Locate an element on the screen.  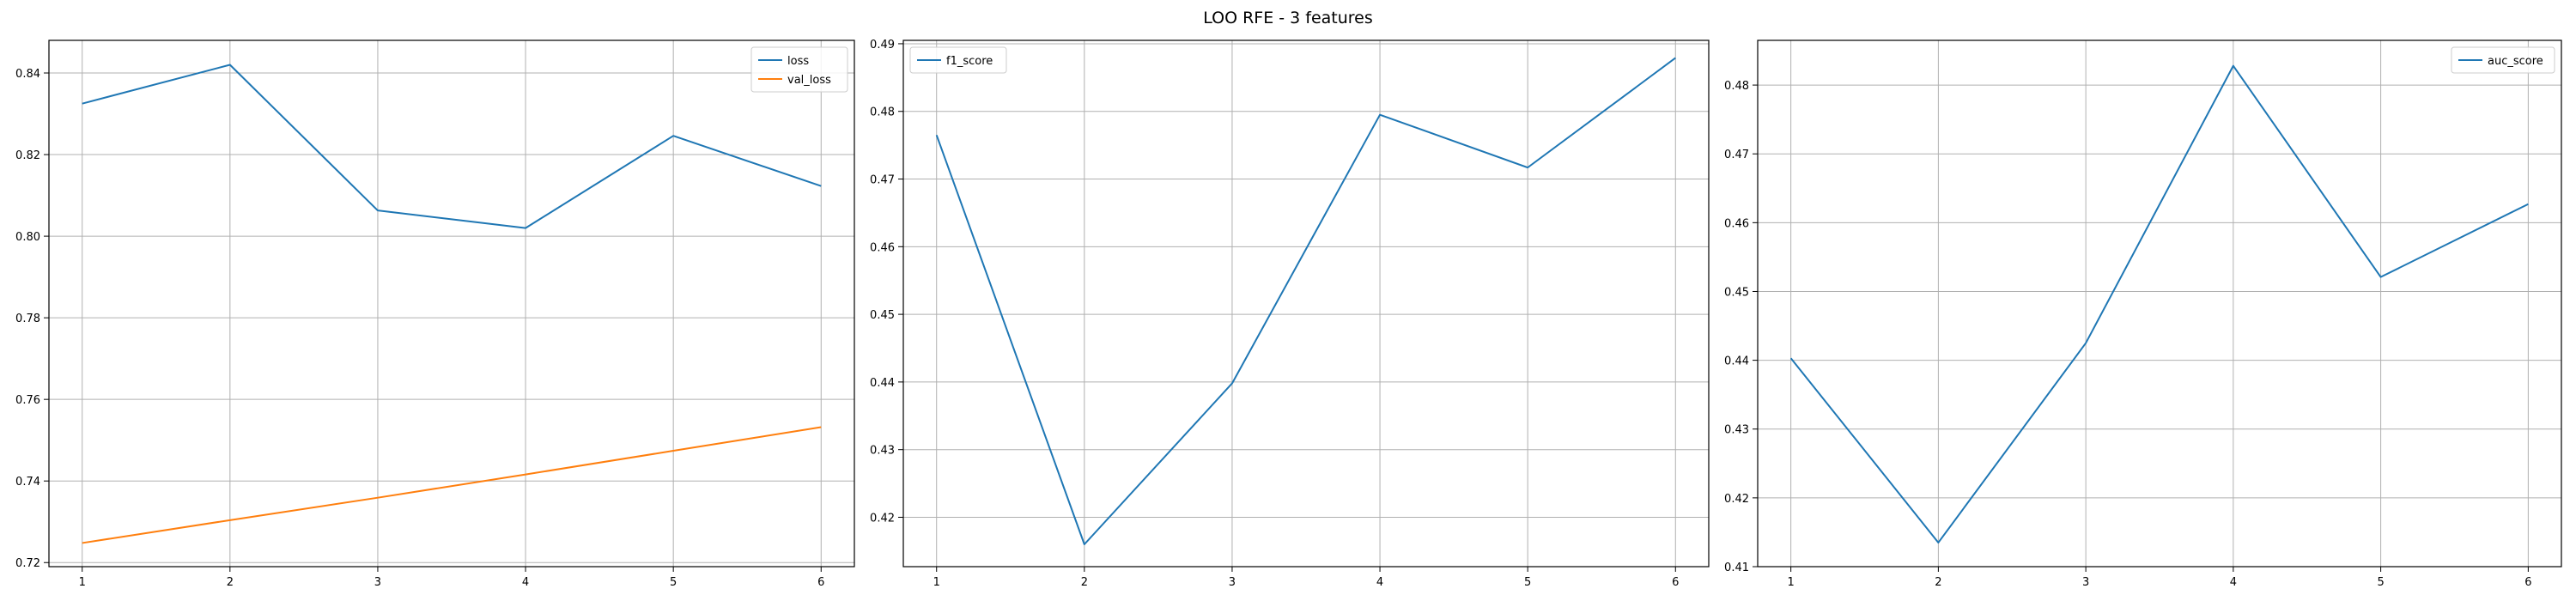
y-tick-label-7: 0.84 is located at coordinates (28, 74).